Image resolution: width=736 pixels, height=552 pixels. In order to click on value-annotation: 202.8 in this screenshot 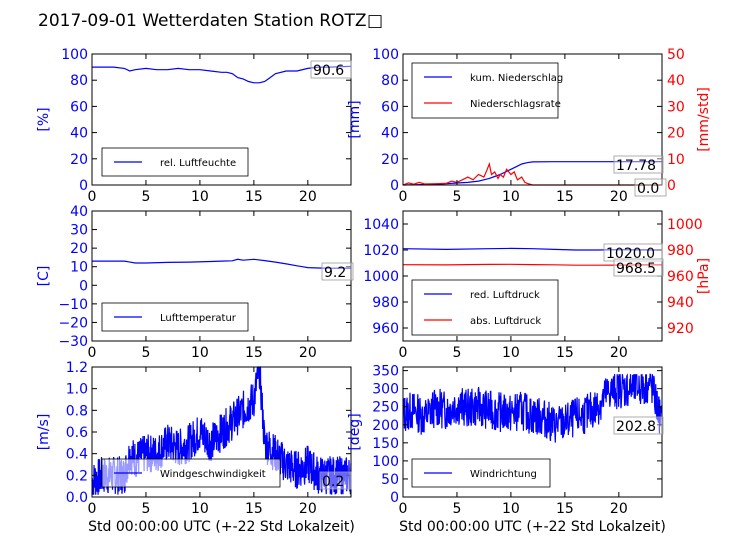, I will do `click(636, 427)`.